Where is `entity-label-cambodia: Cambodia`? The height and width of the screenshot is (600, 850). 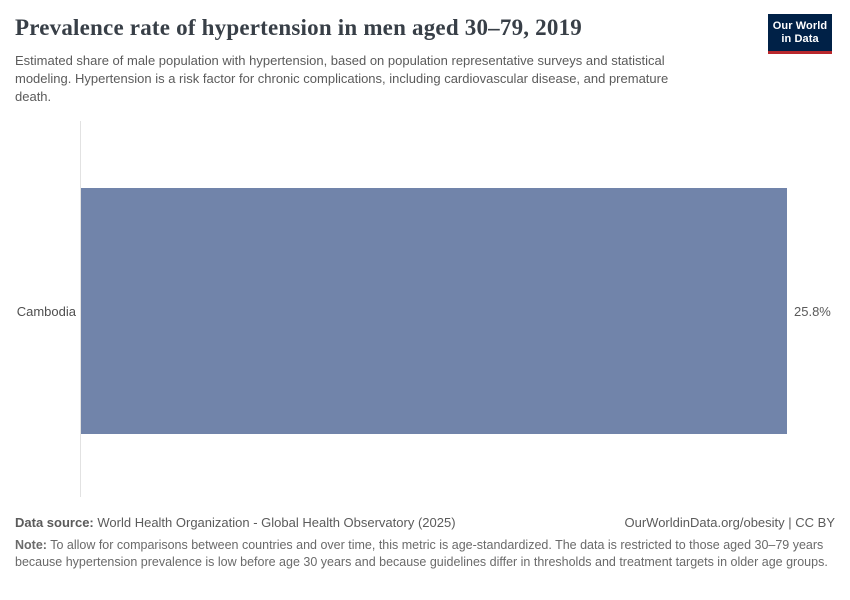
entity-label-cambodia: Cambodia is located at coordinates (46, 311).